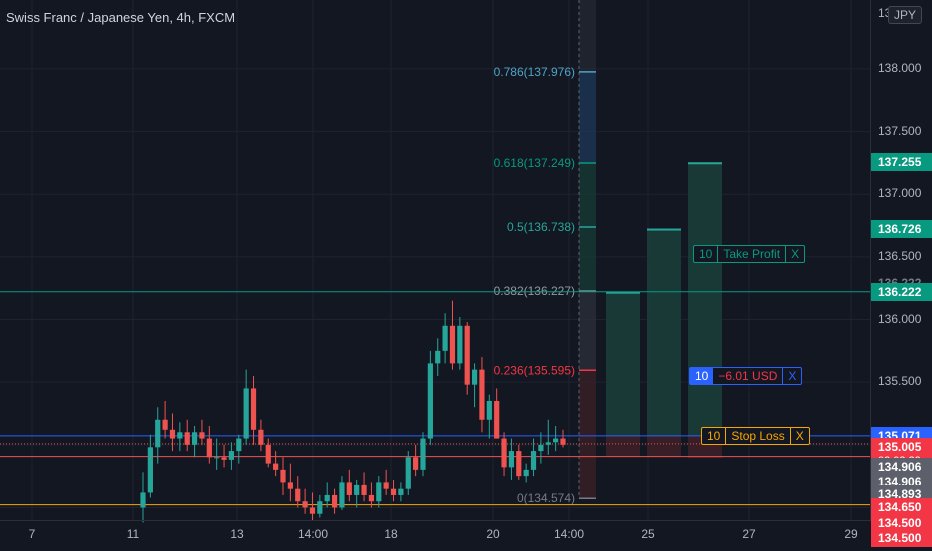 Image resolution: width=932 pixels, height=551 pixels. Describe the element at coordinates (391, 534) in the screenshot. I see `time-tick-label: 18` at that location.